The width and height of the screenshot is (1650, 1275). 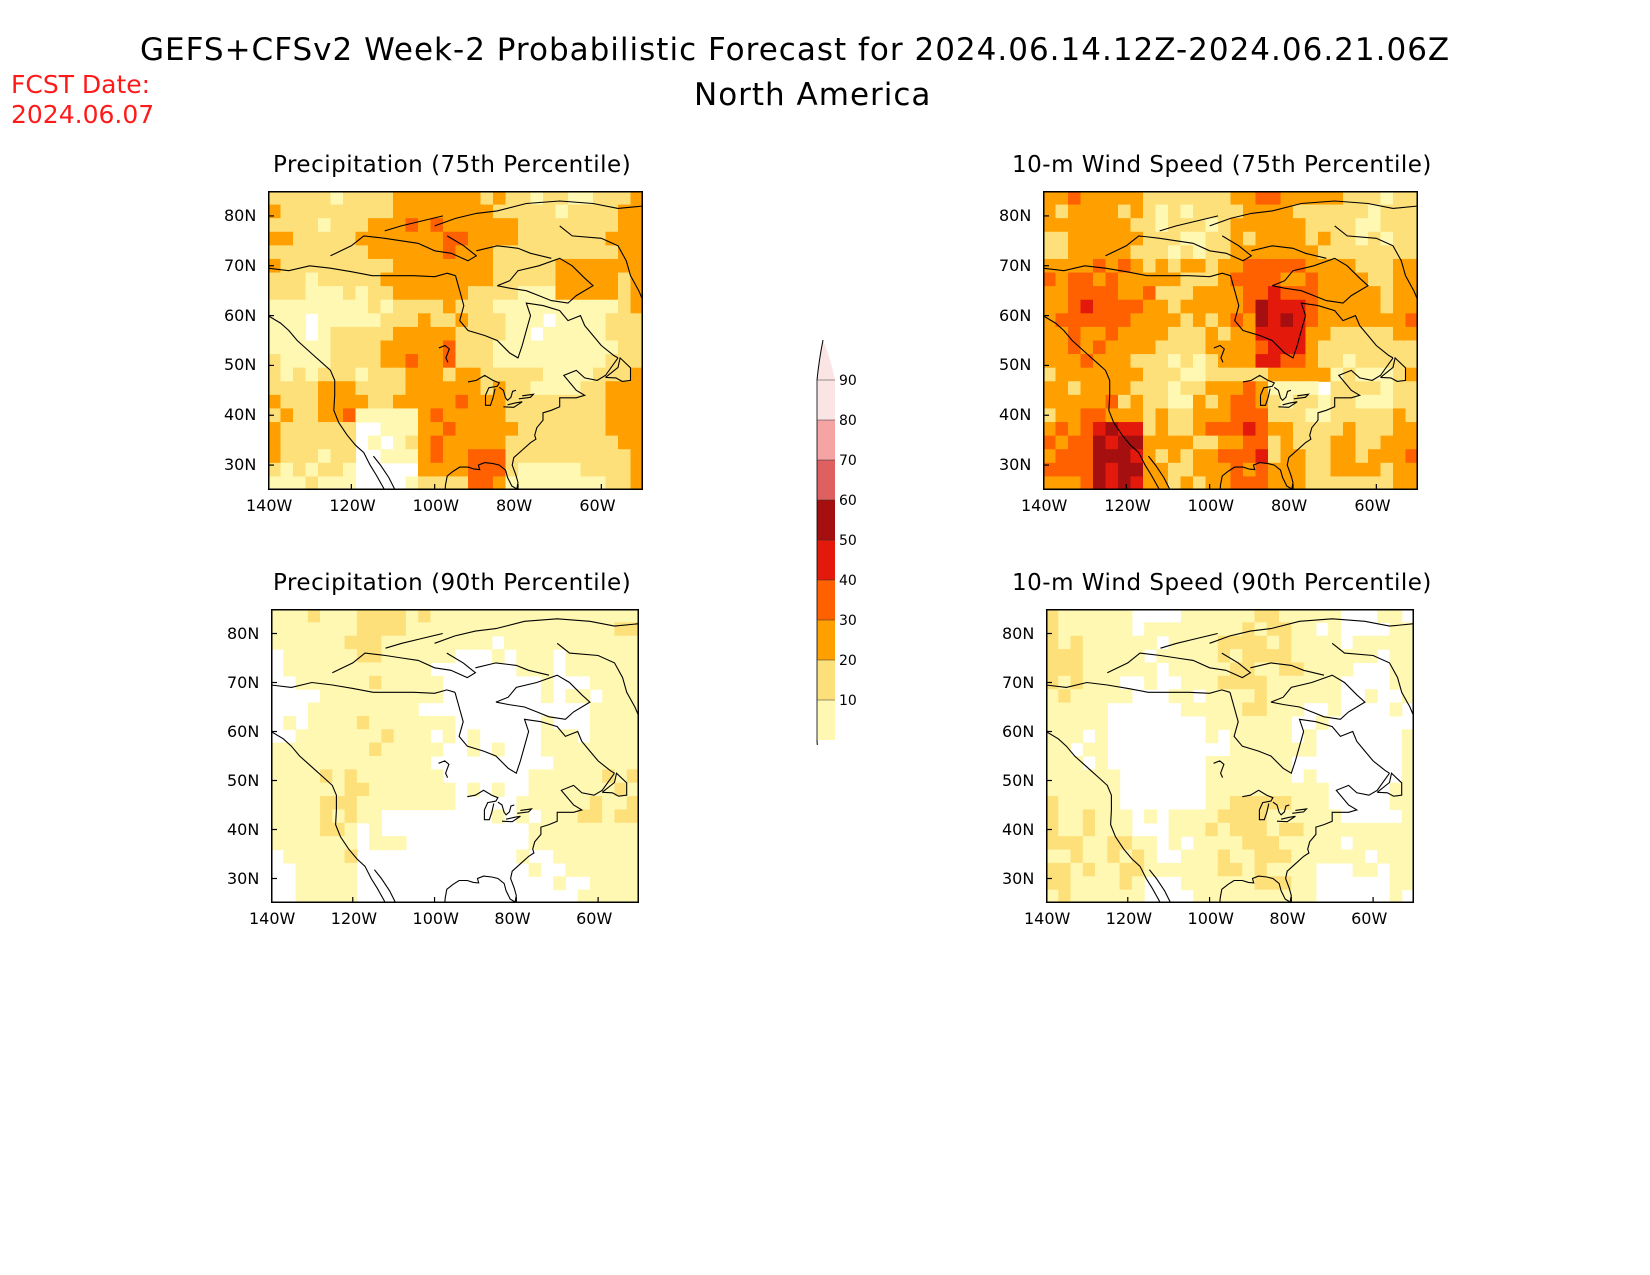 What do you see at coordinates (240, 415) in the screenshot?
I see `precip75-lat-label: 40N` at bounding box center [240, 415].